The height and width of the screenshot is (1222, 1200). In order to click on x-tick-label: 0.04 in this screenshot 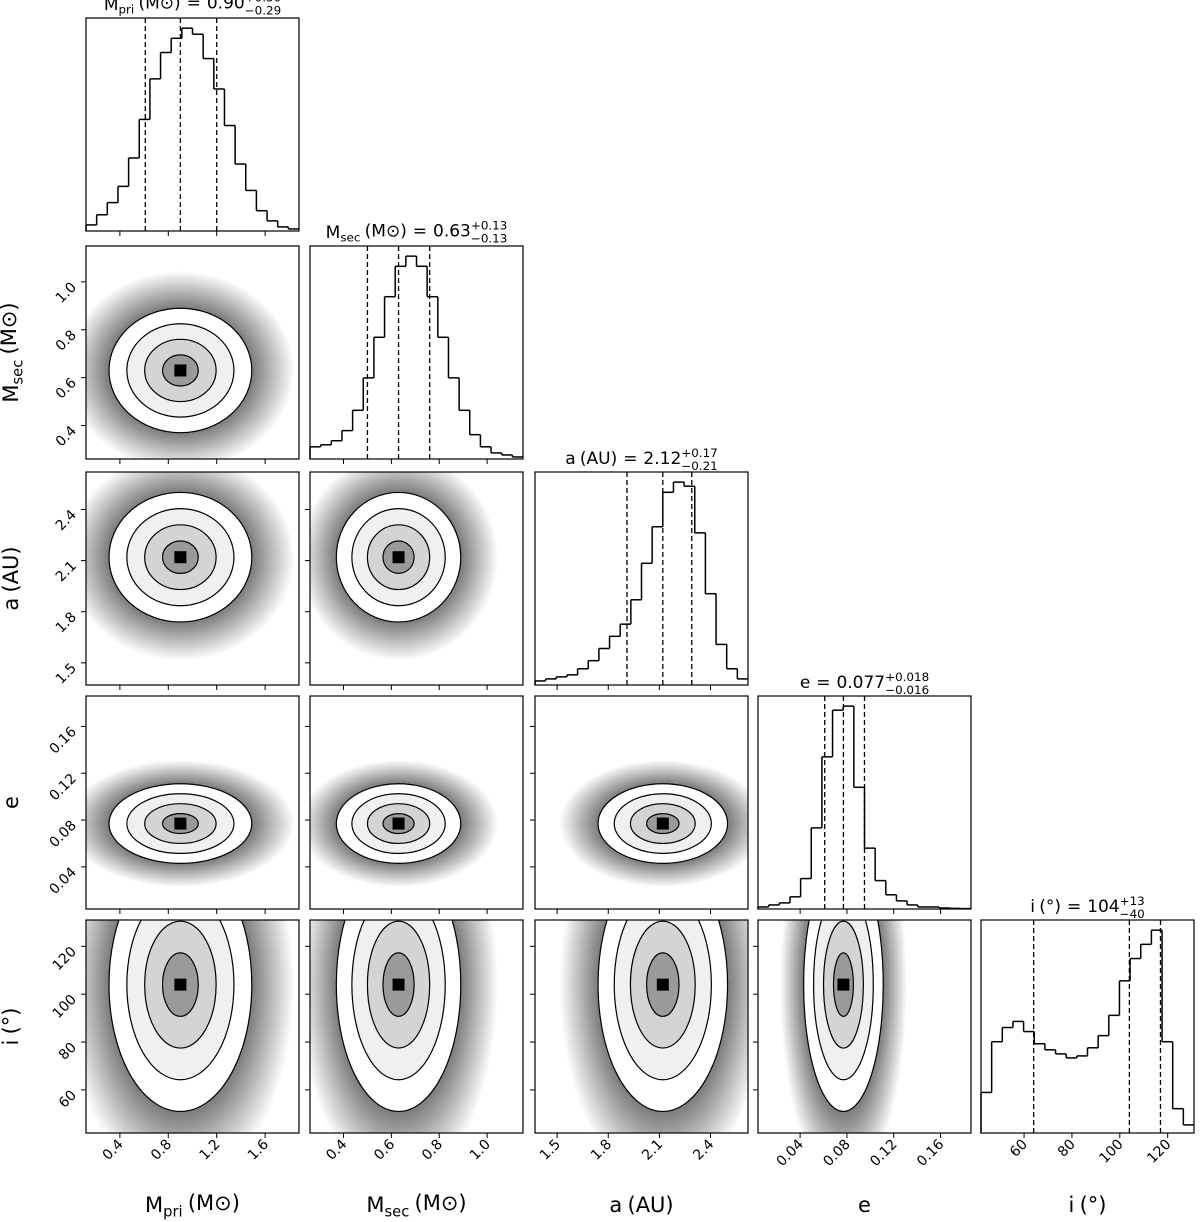, I will do `click(790, 1152)`.